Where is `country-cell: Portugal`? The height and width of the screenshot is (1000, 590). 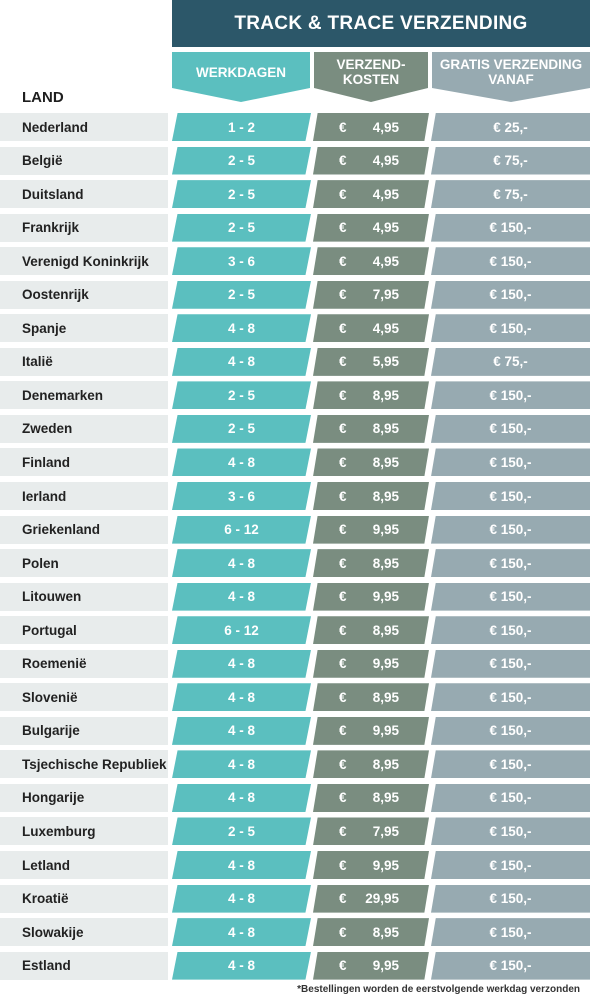
country-cell: Portugal is located at coordinates (84, 630).